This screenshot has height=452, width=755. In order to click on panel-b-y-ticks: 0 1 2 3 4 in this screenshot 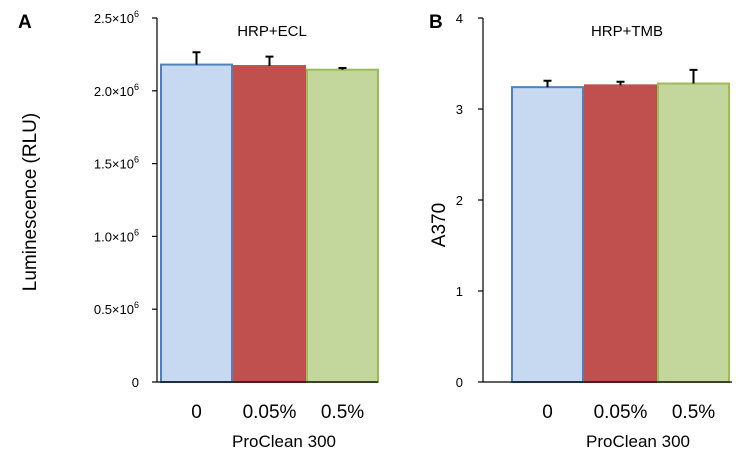, I will do `click(469, 200)`.